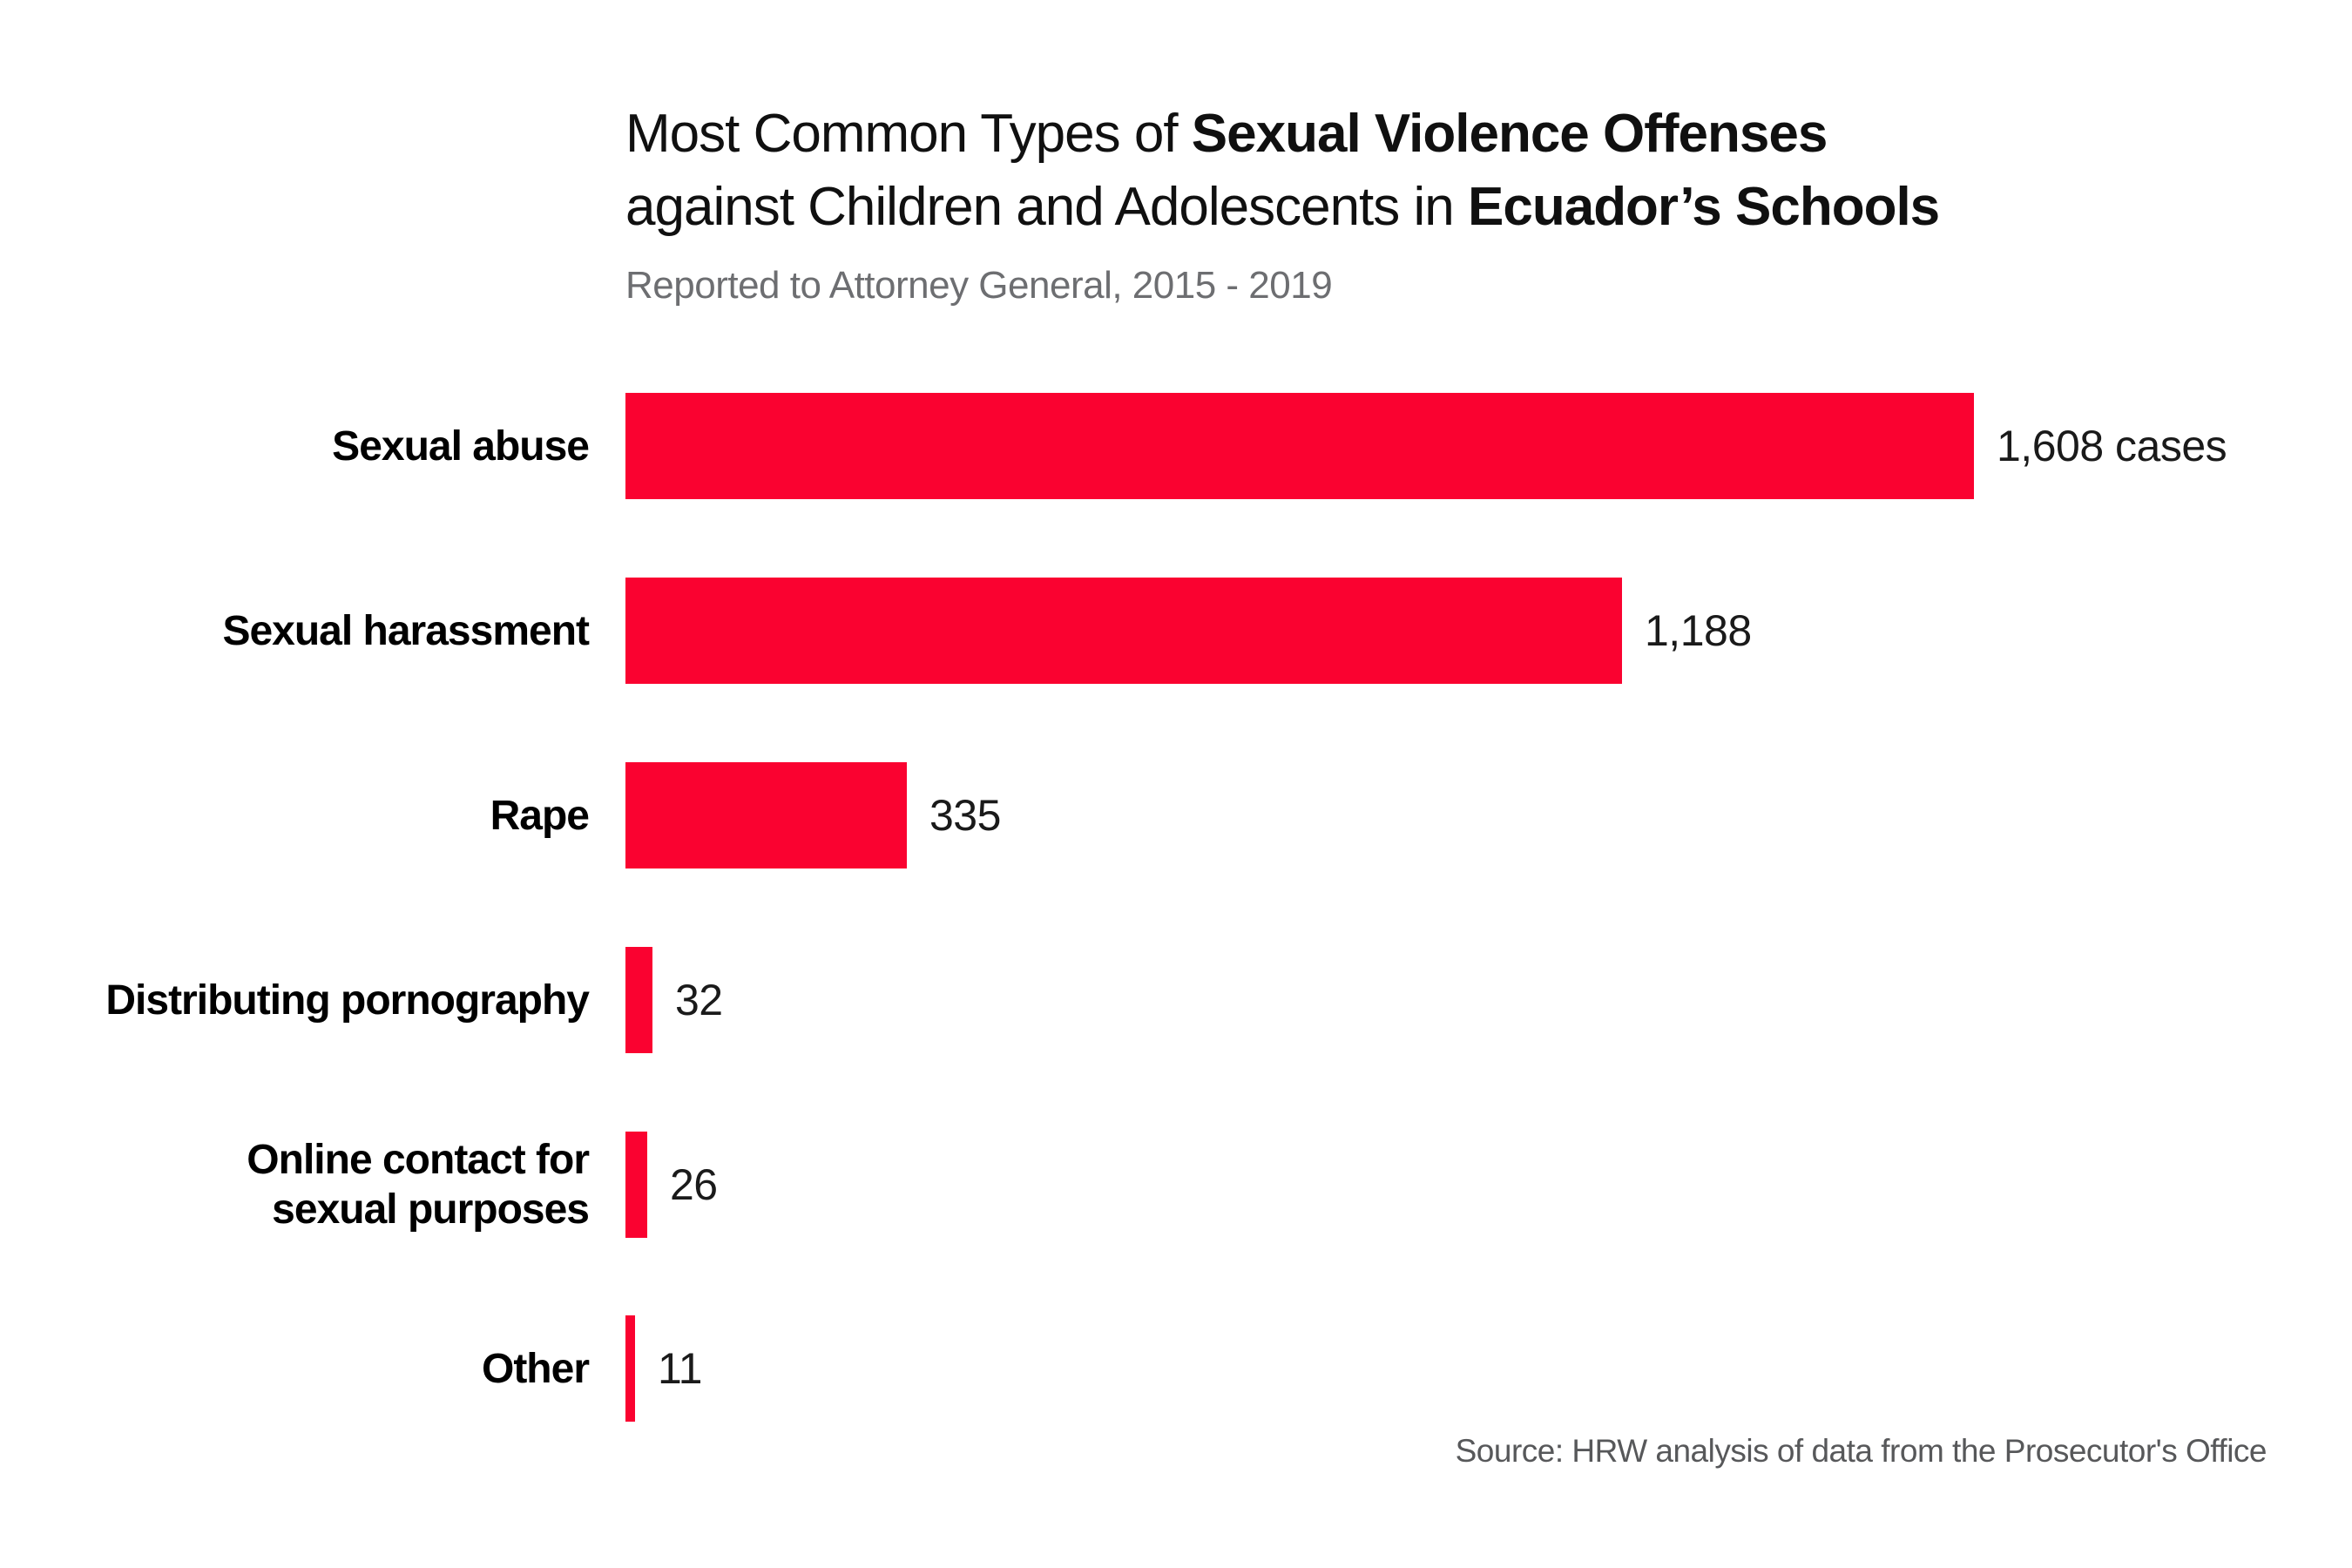  I want to click on category-label-line: sexual purposes, so click(431, 1209).